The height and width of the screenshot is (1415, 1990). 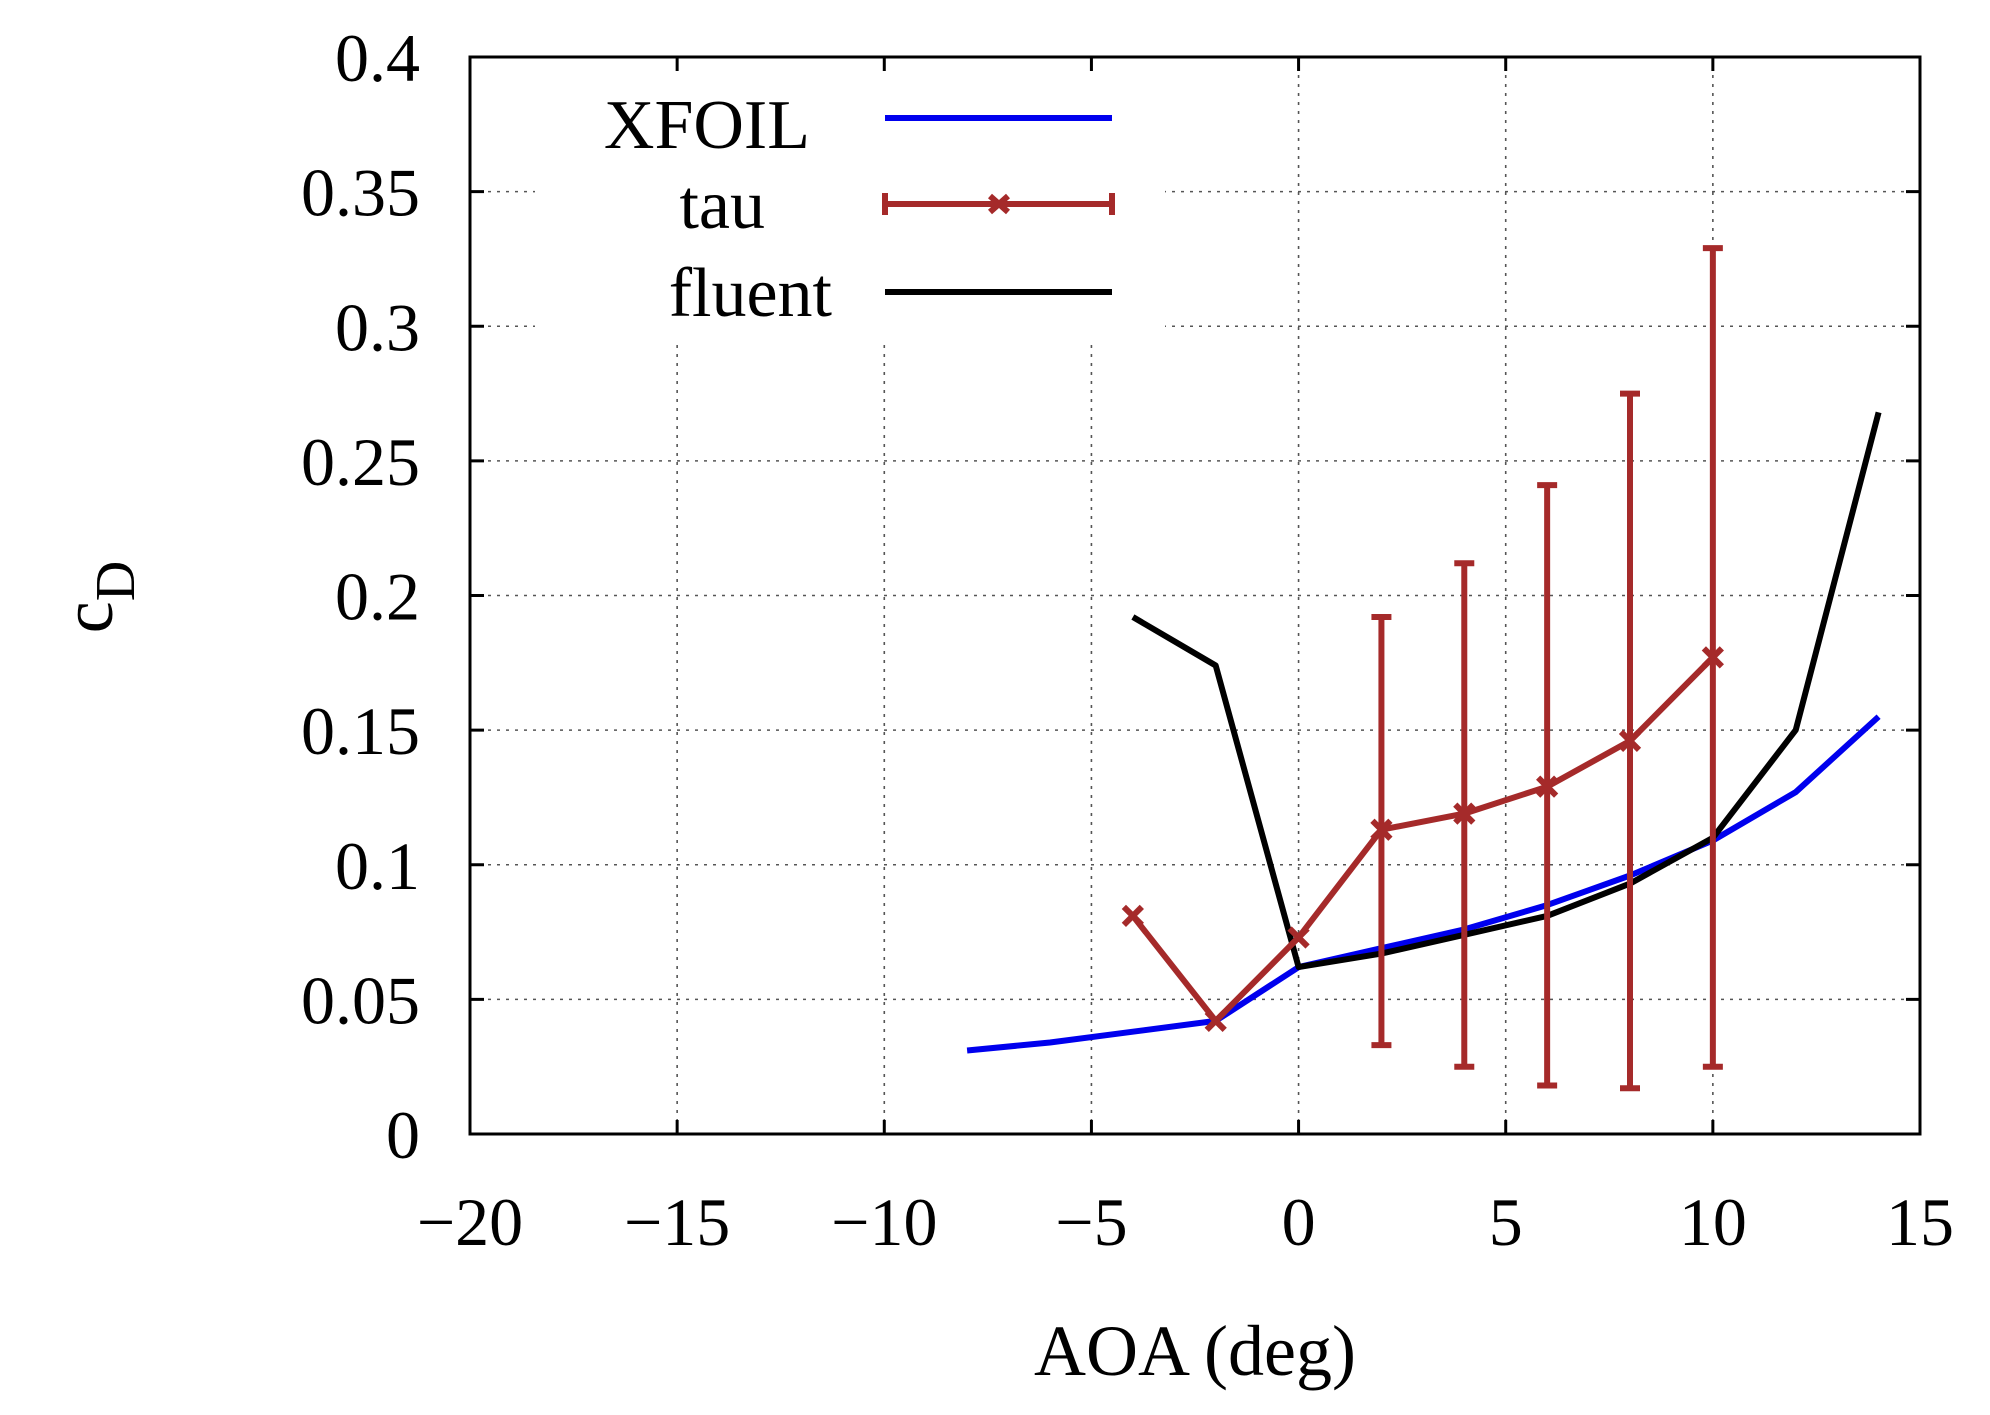 I want to click on x-tick-label: 10, so click(x=1713, y=1222).